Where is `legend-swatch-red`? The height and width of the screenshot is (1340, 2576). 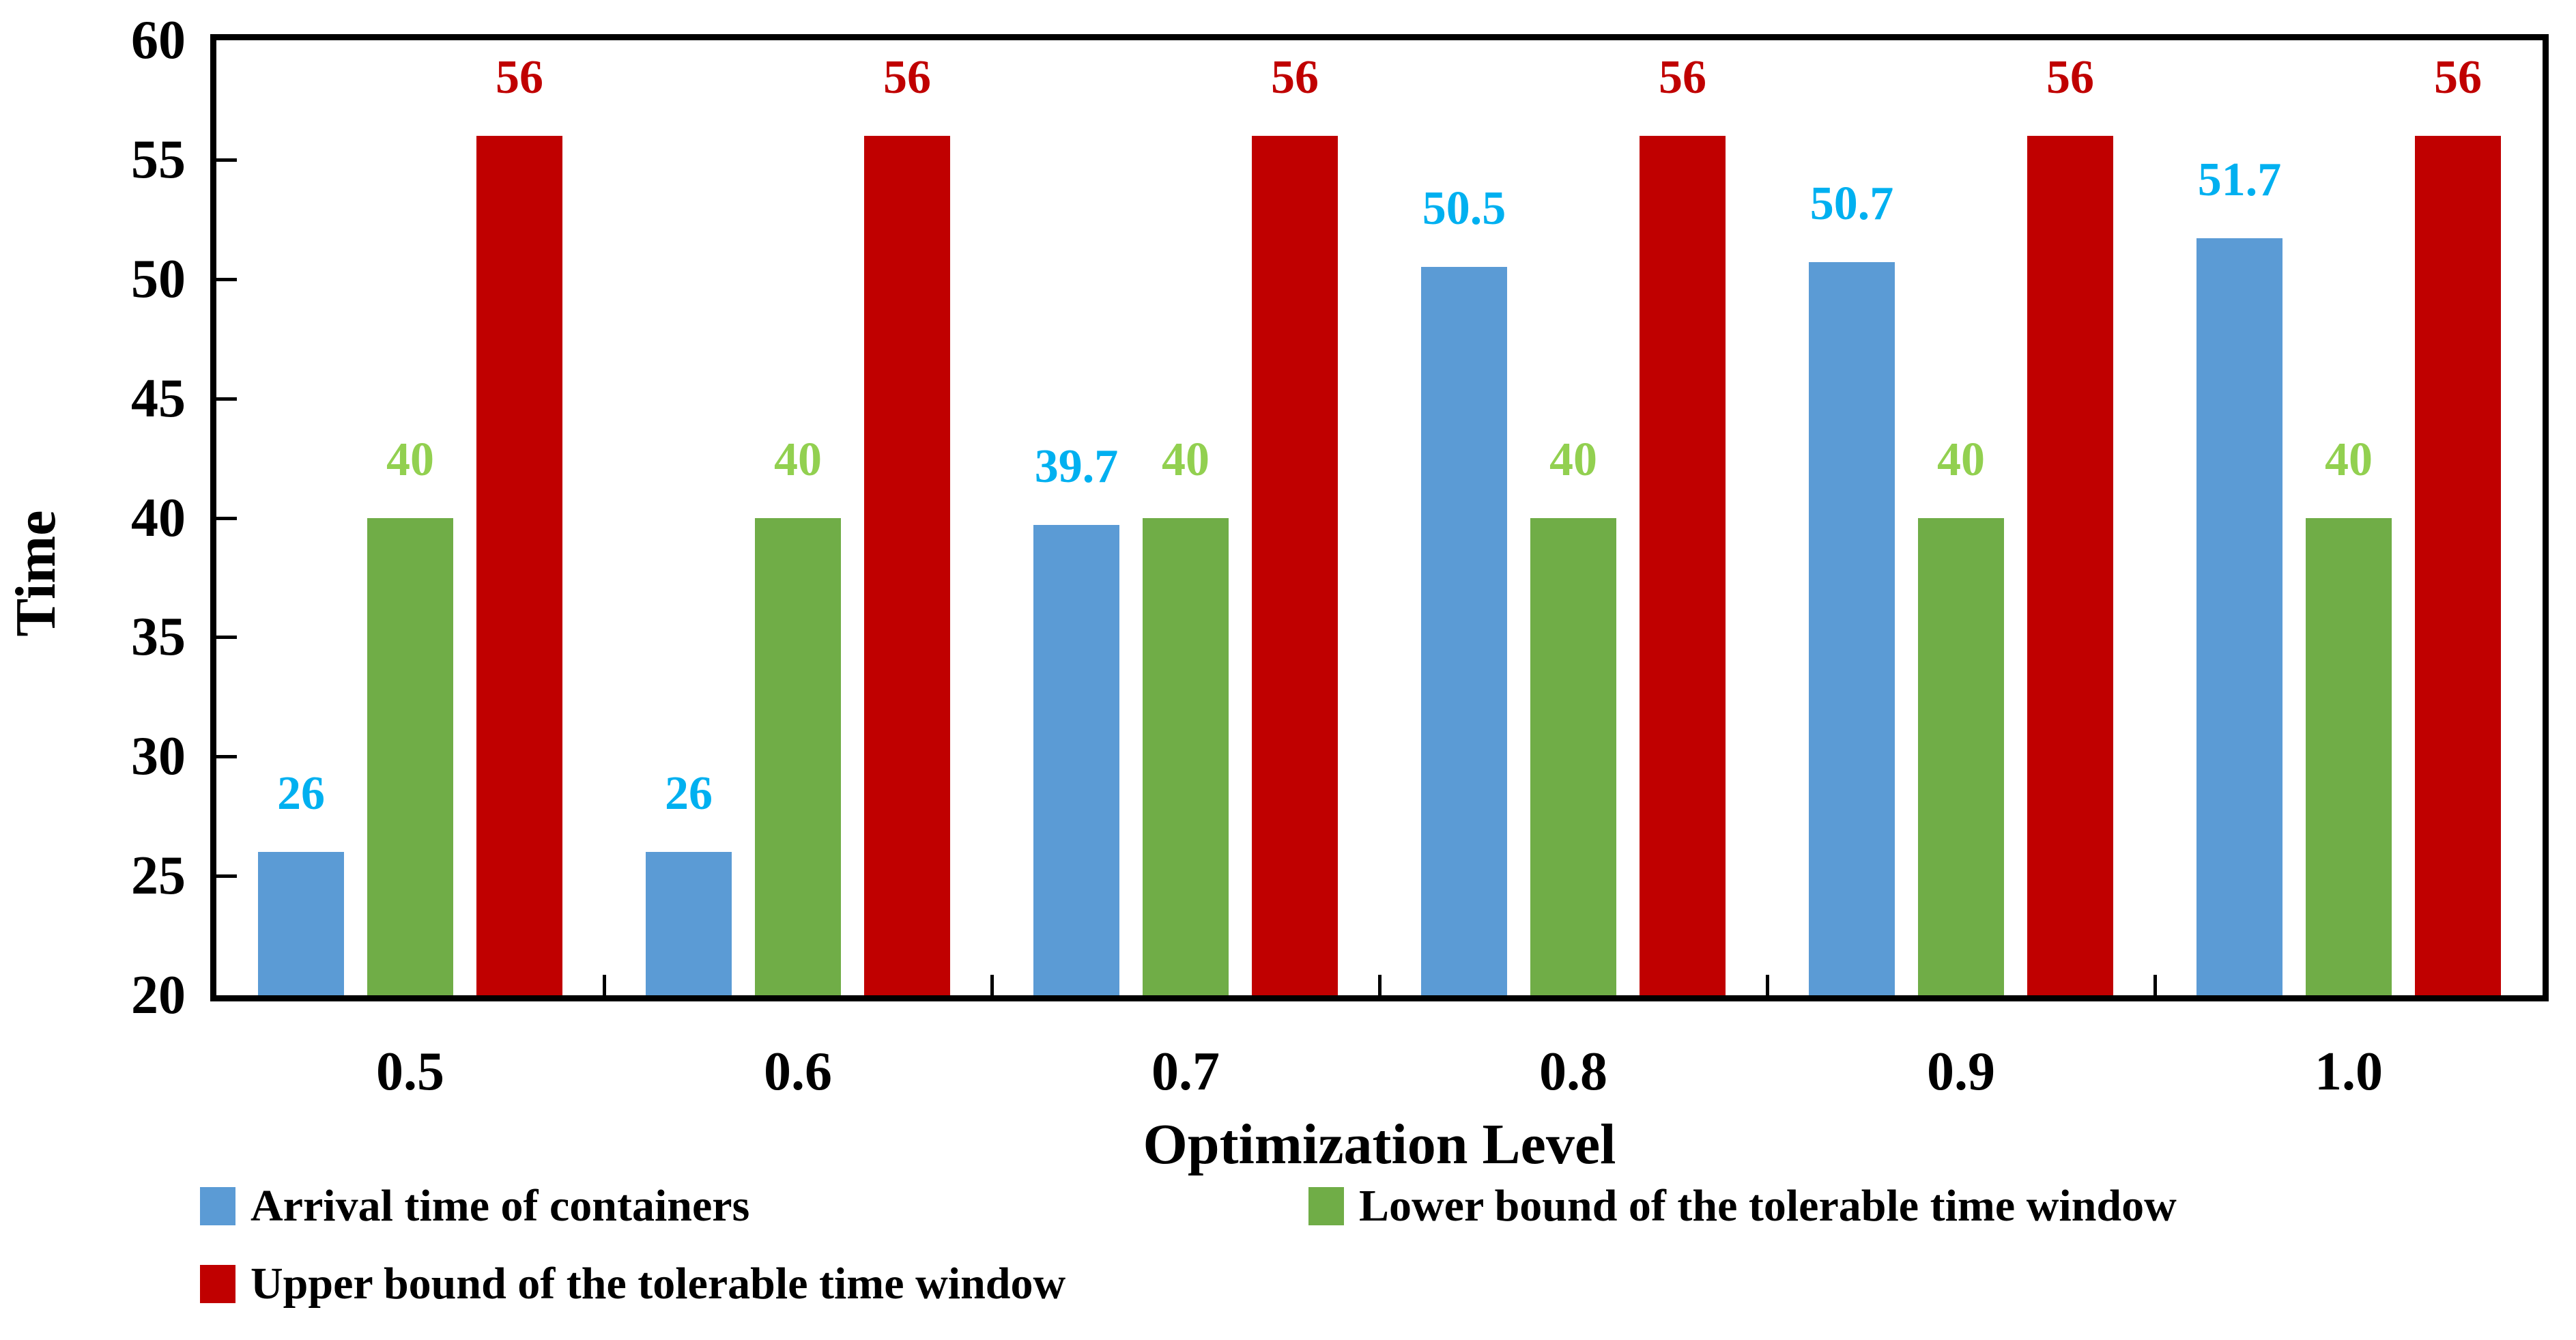 legend-swatch-red is located at coordinates (217, 1284).